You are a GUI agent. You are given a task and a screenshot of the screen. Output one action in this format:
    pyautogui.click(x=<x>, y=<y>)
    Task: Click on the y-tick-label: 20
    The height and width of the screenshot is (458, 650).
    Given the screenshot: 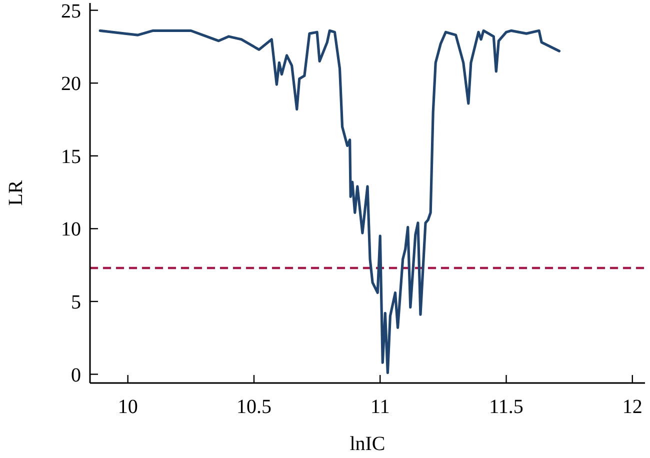 What is the action you would take?
    pyautogui.click(x=71, y=84)
    